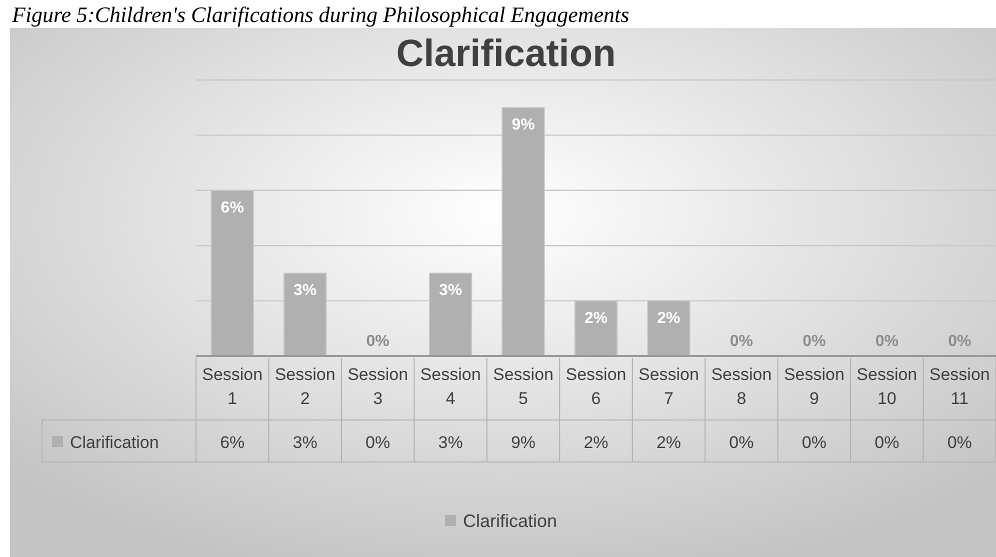  Describe the element at coordinates (305, 386) in the screenshot. I see `x-tick-label: Session 2` at that location.